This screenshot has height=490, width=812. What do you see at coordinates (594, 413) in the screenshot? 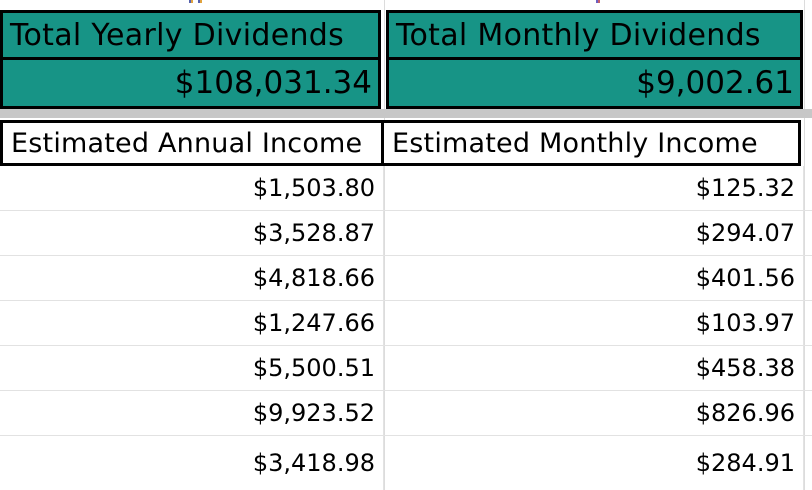
I see `cell-monthly-income: $826.96` at bounding box center [594, 413].